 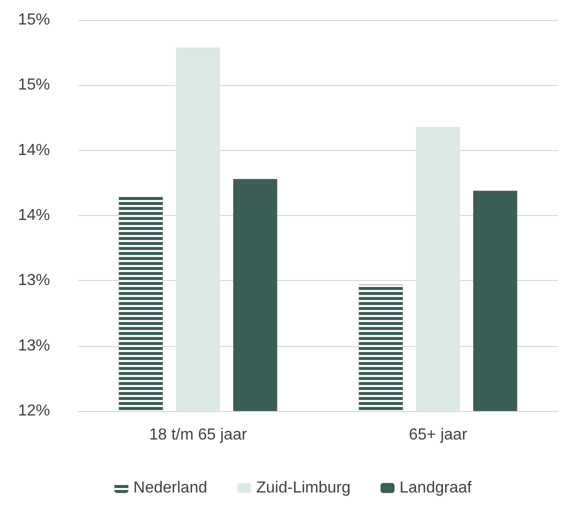 What do you see at coordinates (438, 435) in the screenshot?
I see `x-tick-label: 65+ jaar` at bounding box center [438, 435].